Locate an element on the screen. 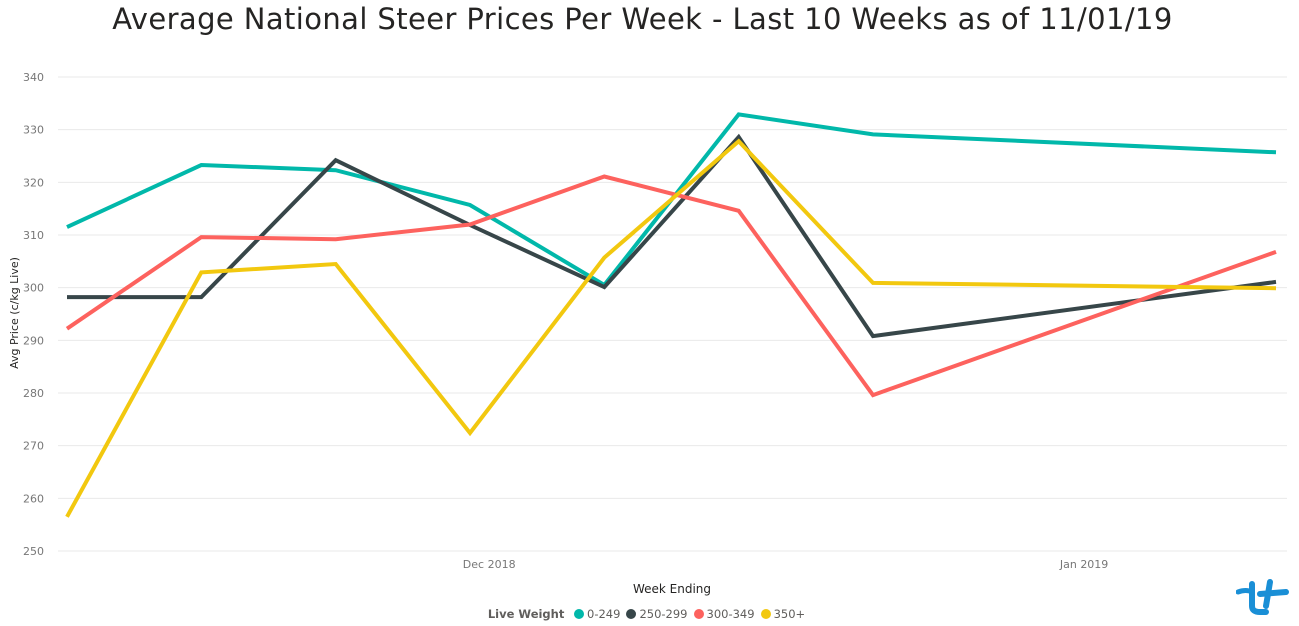 This screenshot has height=626, width=1299. legend: Live Weight 0-249 250-299 300-349 350+ is located at coordinates (649, 614).